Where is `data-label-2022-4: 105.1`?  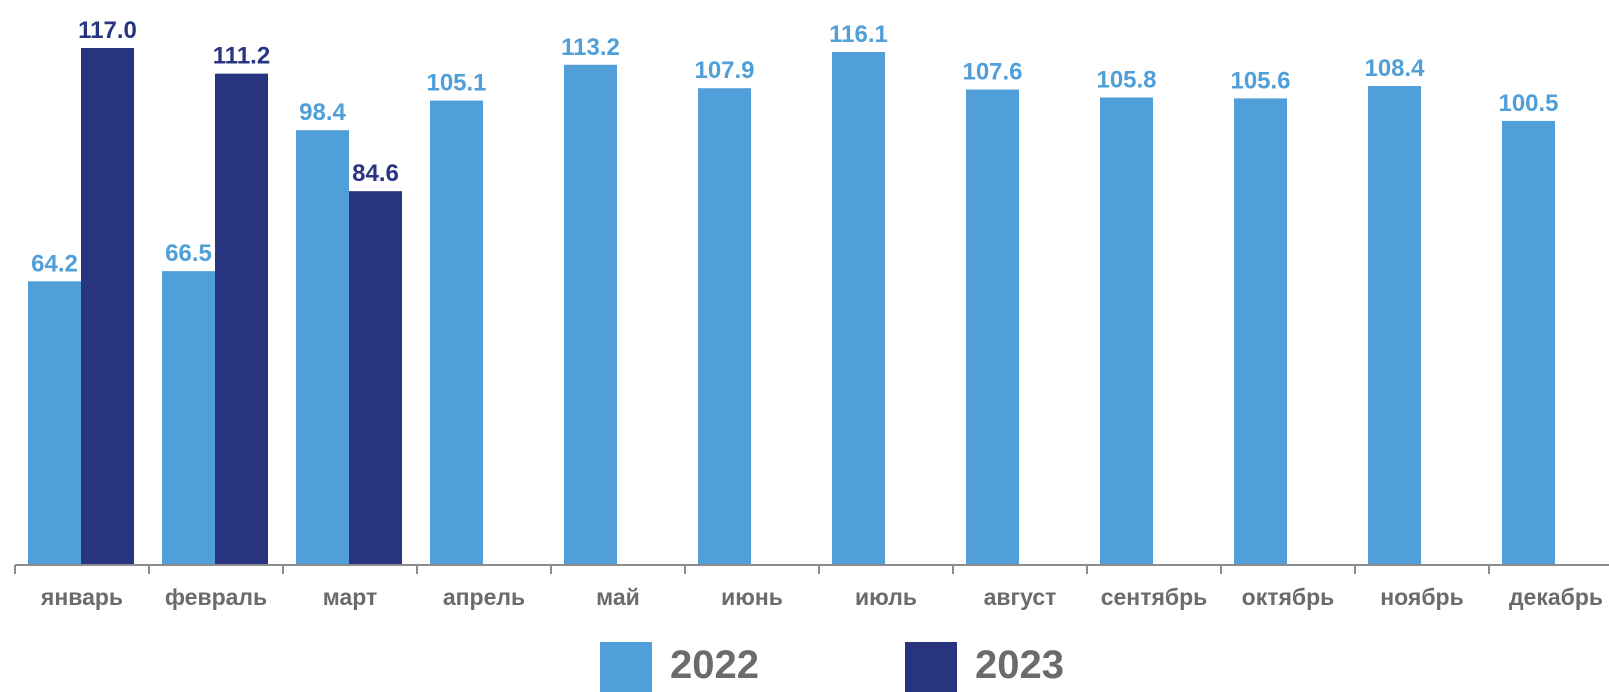
data-label-2022-4: 105.1 is located at coordinates (456, 83).